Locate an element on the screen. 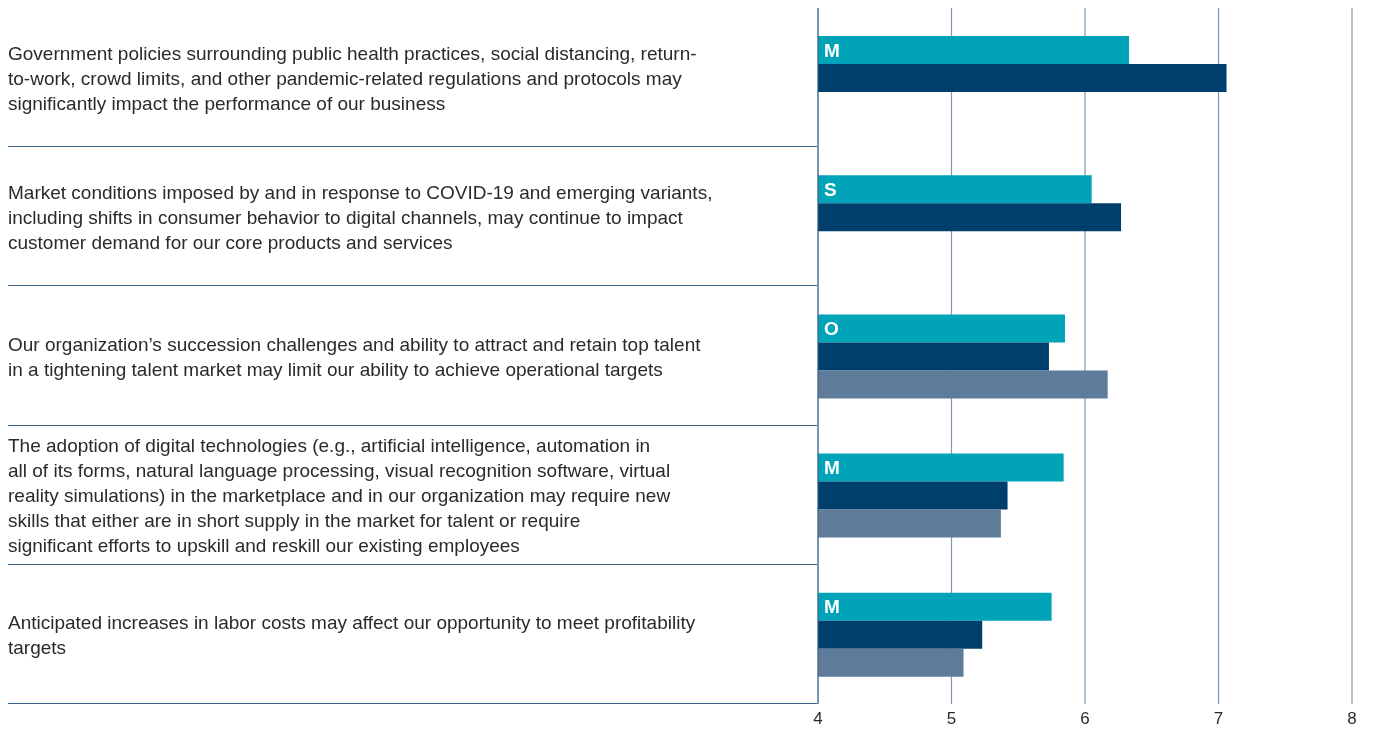 The height and width of the screenshot is (729, 1377). x-tick-label: 4 is located at coordinates (818, 719).